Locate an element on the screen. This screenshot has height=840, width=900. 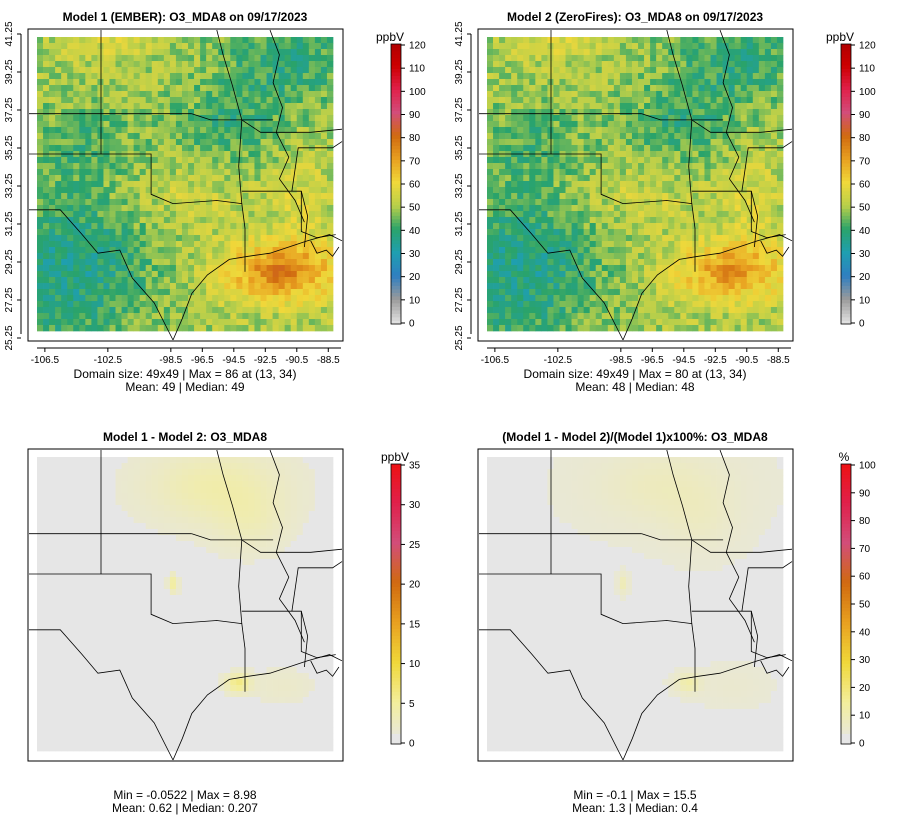
colorbar: ppbV 0 10 20 30 40 50 60 70 80 90 100 110 120 is located at coordinates (851, 180).